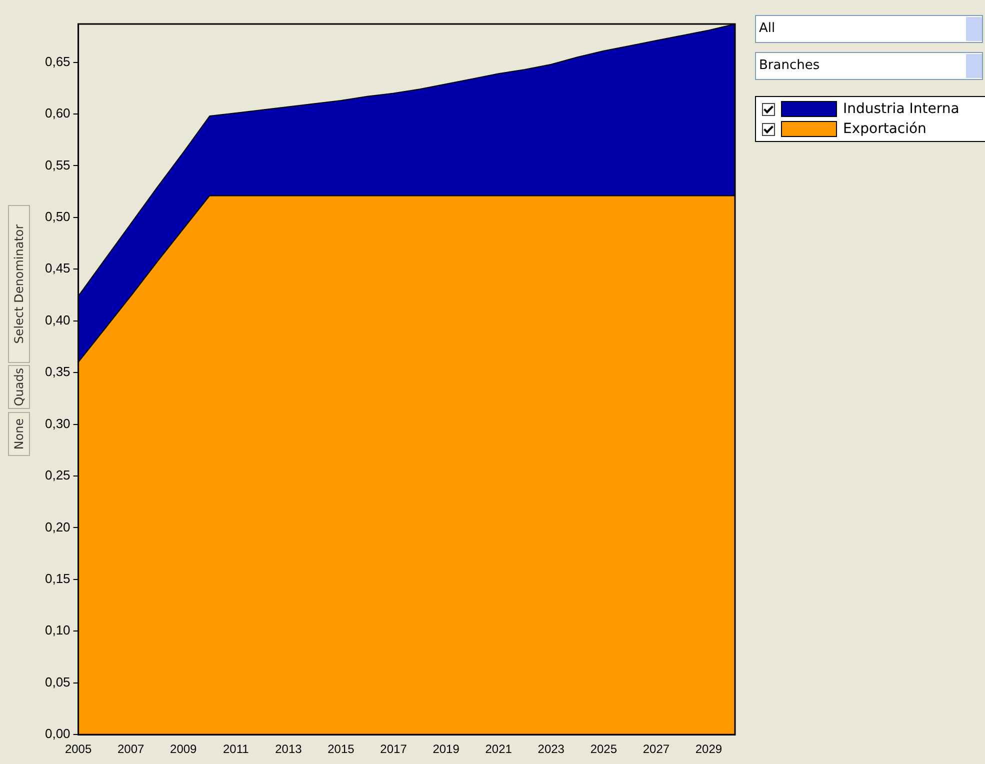 This screenshot has height=764, width=985. Describe the element at coordinates (57, 526) in the screenshot. I see `y-tick-label: 0,20` at that location.